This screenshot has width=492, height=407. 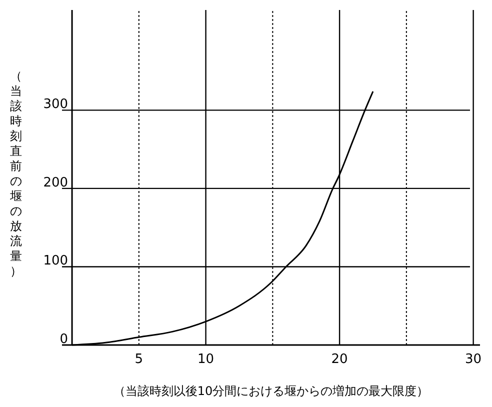 I want to click on x-tick-label: 20, so click(x=339, y=359).